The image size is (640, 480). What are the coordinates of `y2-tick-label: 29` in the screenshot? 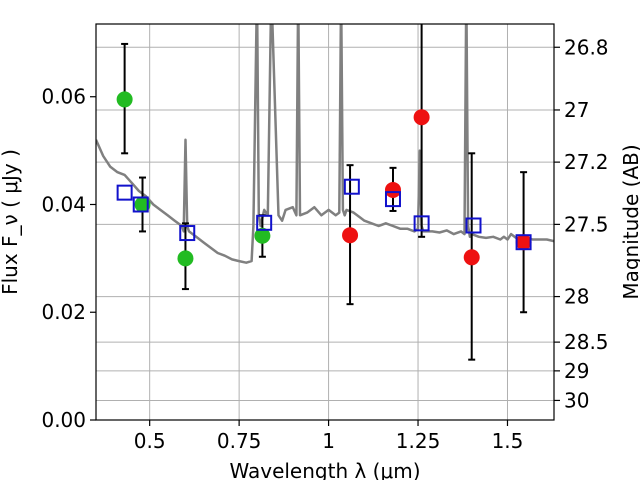 It's located at (576, 371).